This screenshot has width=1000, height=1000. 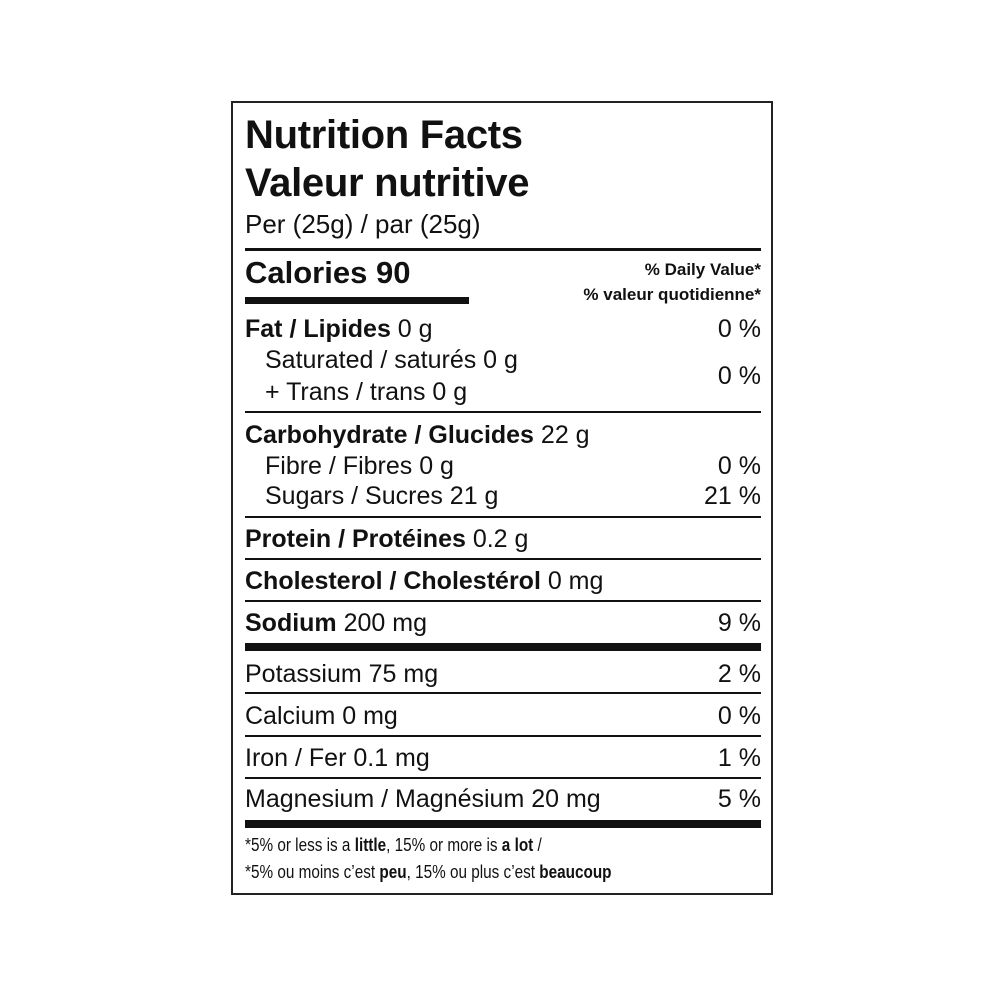 I want to click on row-protein: Protein / Protéines 0.2 g, so click(x=503, y=539).